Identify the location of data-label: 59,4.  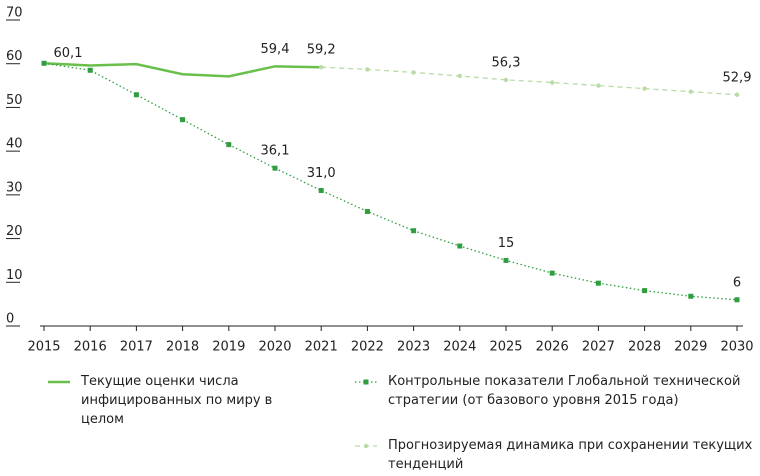
(275, 49).